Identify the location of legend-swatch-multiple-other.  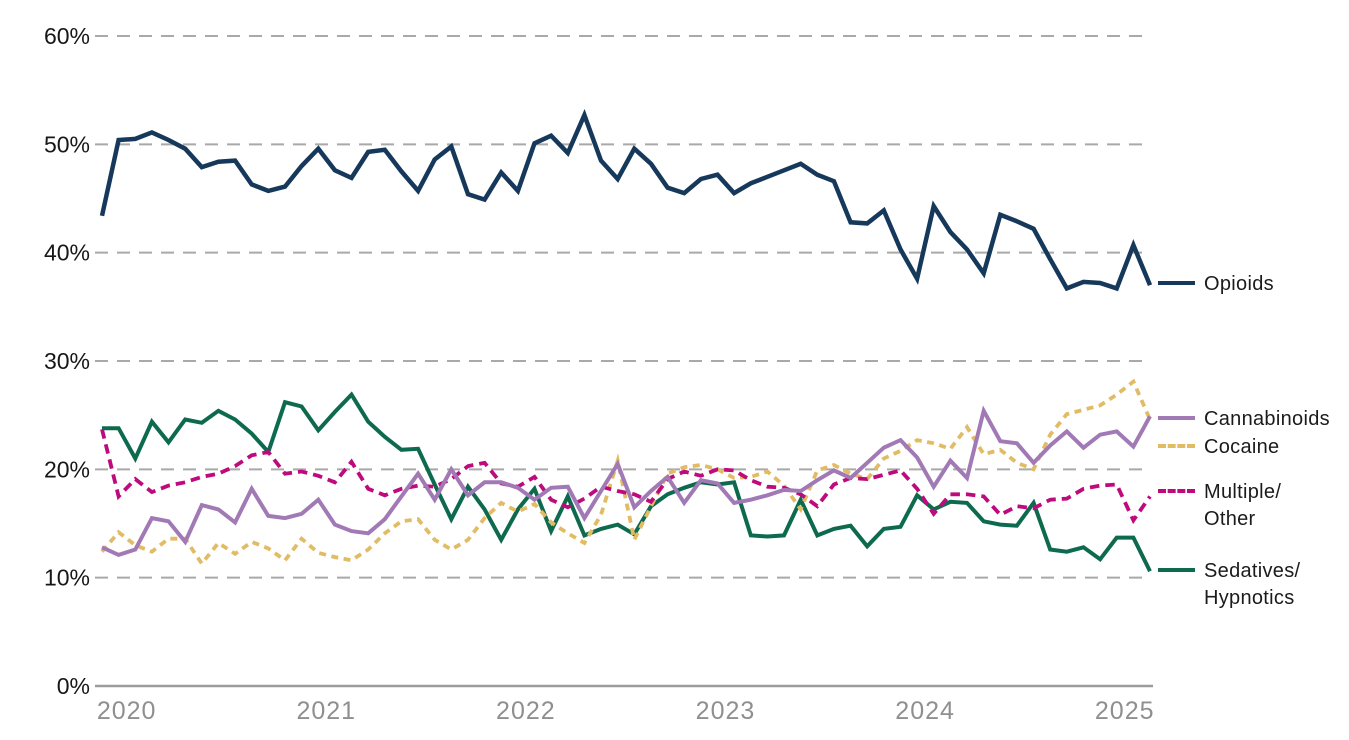
(1176, 491).